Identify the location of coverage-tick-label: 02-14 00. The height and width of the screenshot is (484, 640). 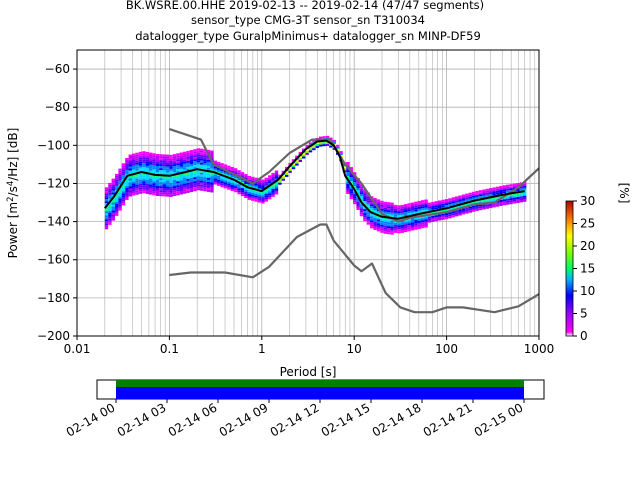
(91, 419).